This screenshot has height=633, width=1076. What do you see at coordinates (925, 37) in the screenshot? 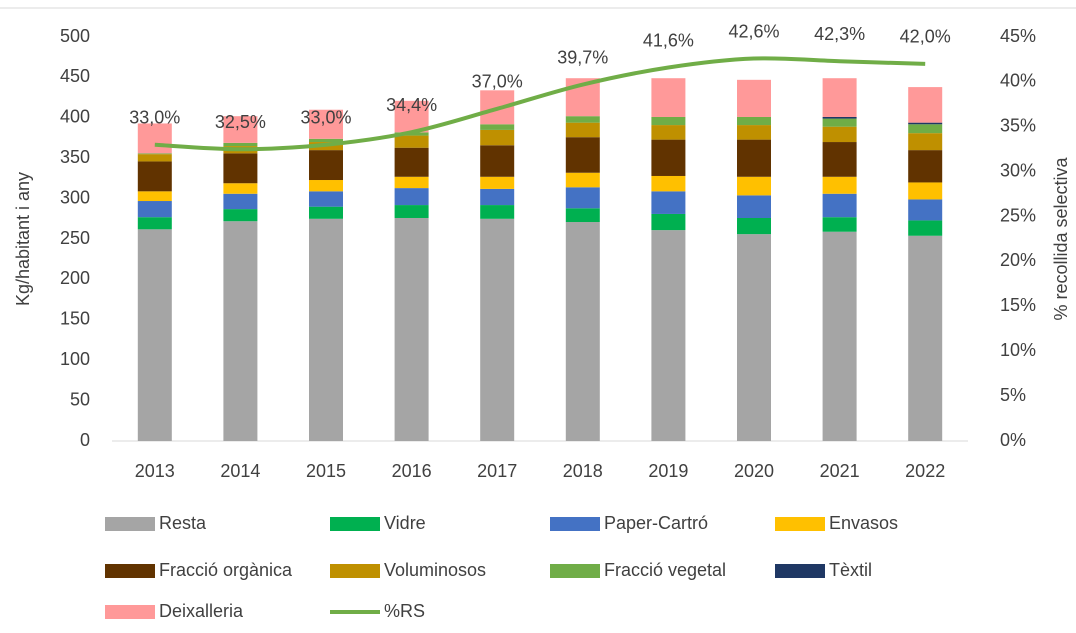
I see `data-label: 42,0%` at bounding box center [925, 37].